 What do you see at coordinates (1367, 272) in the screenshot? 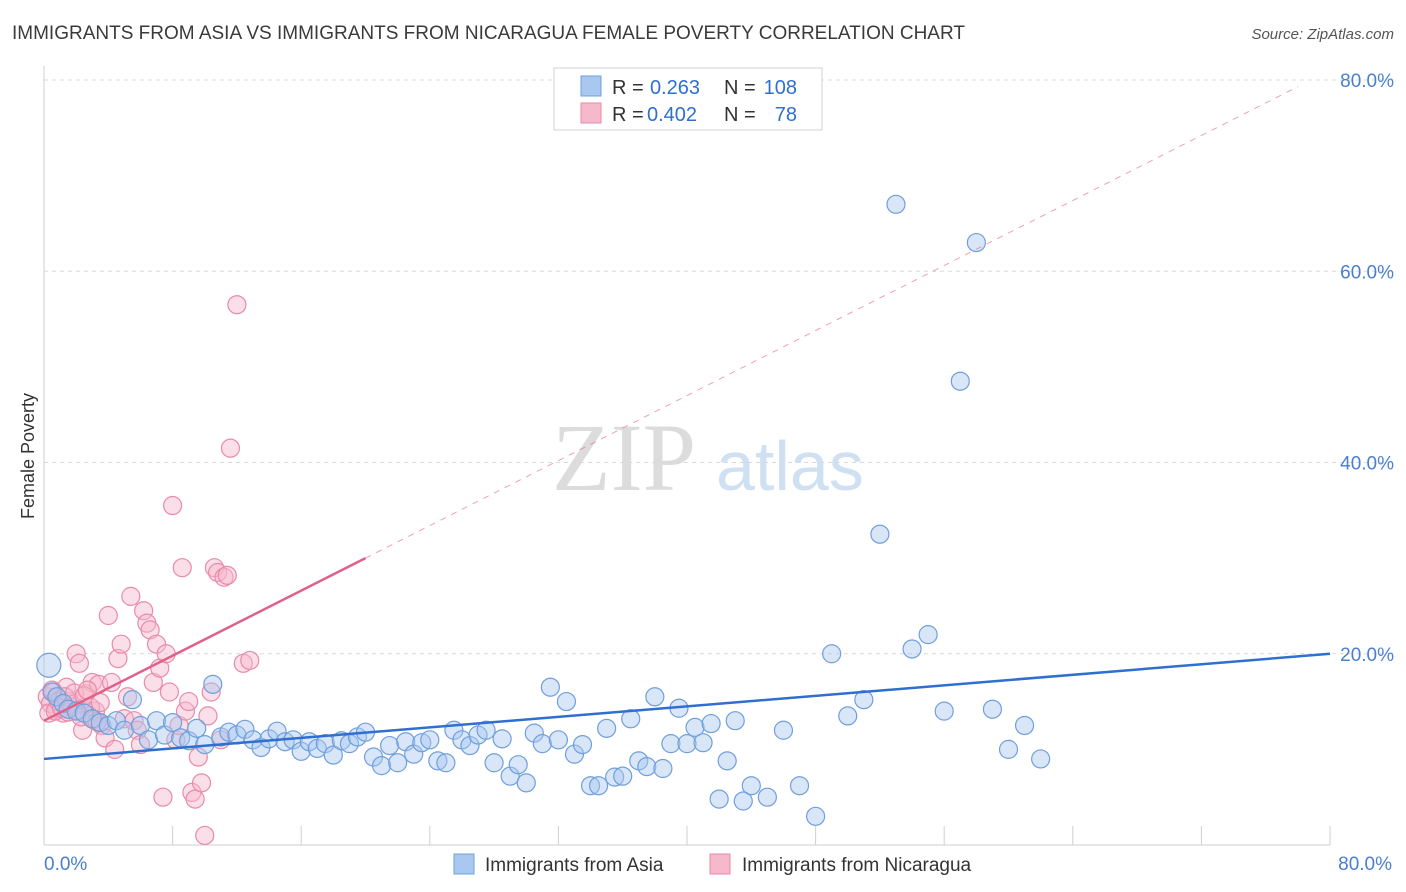
I see `y-tick-label-2: 60.0%` at bounding box center [1367, 272].